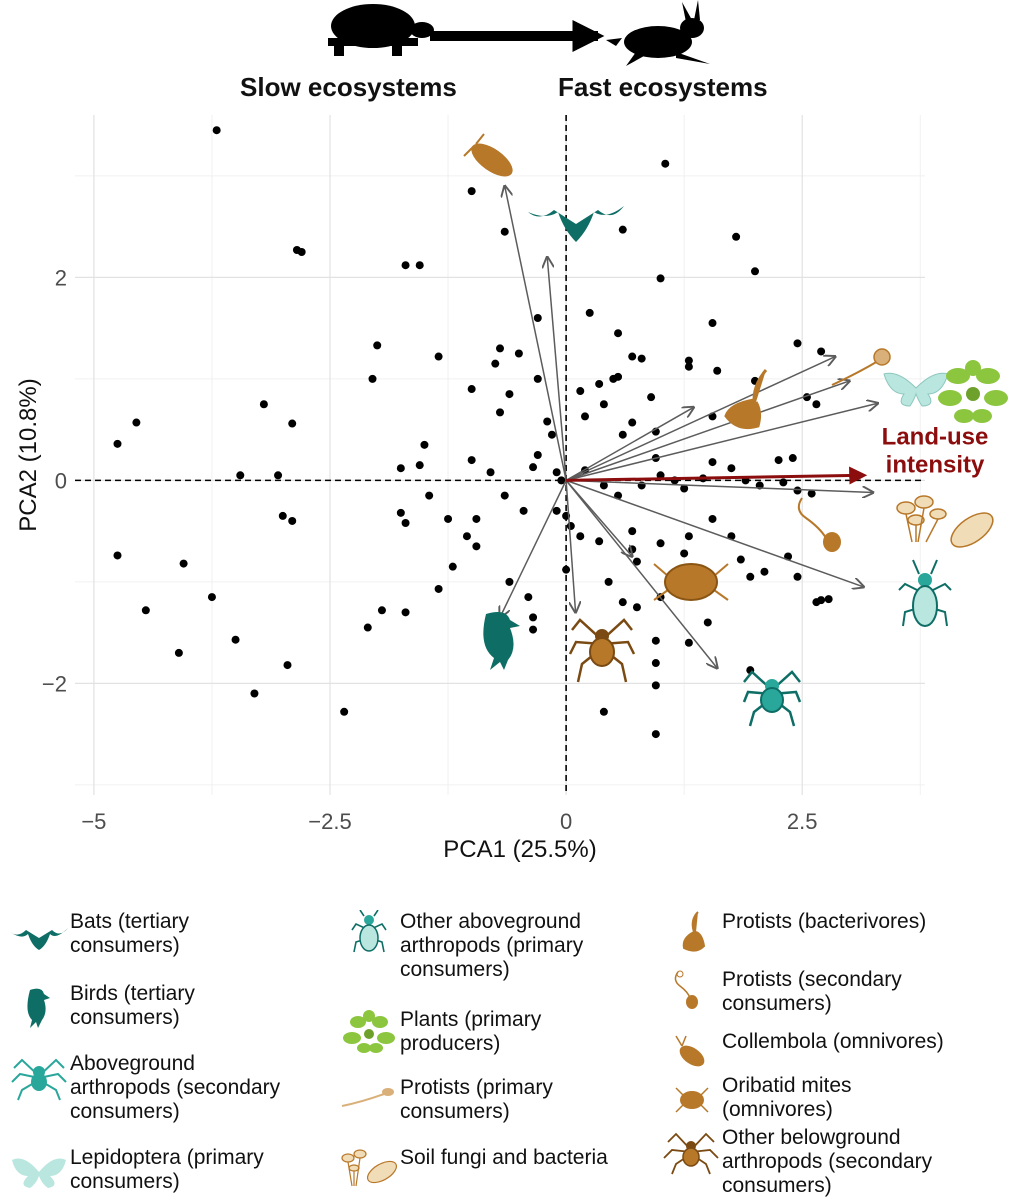 The height and width of the screenshot is (1200, 1015). Describe the element at coordinates (802, 821) in the screenshot. I see `x-tick-label: 2.5` at that location.